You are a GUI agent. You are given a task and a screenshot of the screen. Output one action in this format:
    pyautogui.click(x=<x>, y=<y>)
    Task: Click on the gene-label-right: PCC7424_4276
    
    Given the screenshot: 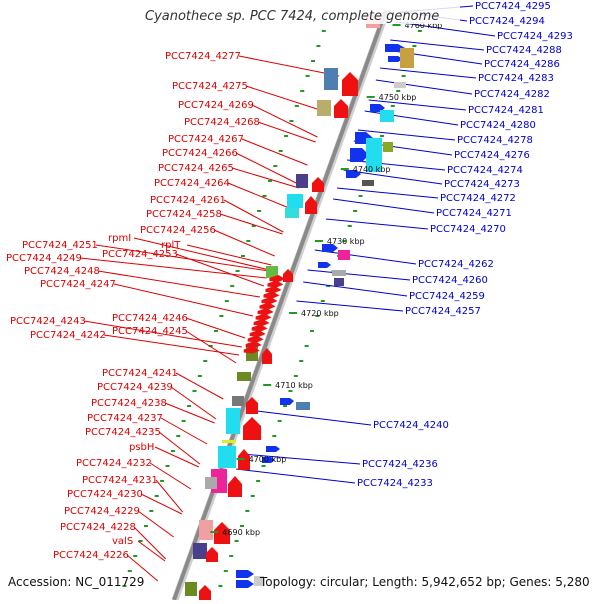 What is the action you would take?
    pyautogui.click(x=492, y=155)
    